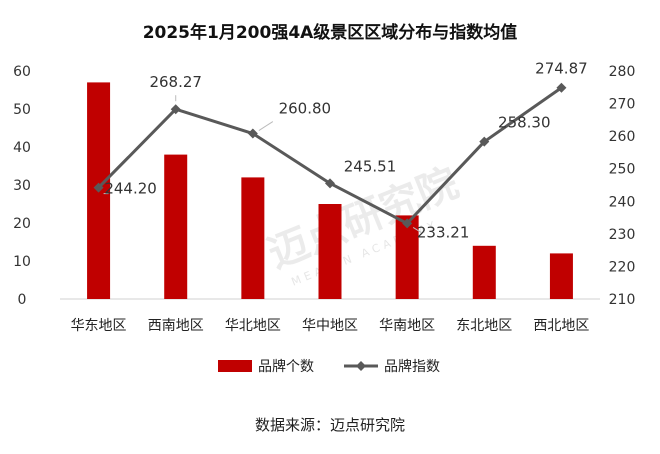 Image resolution: width=660 pixels, height=454 pixels. I want to click on category-label: 华南地区, so click(407, 326).